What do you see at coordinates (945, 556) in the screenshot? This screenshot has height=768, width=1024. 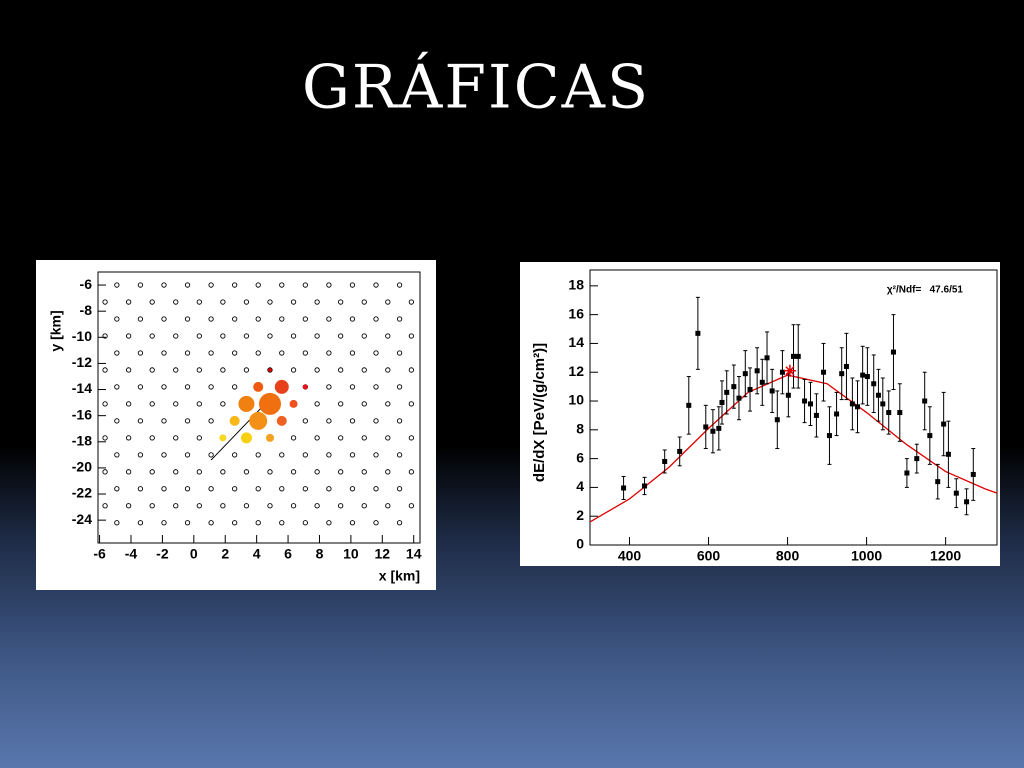 I see `x-tick-label: 1200` at bounding box center [945, 556].